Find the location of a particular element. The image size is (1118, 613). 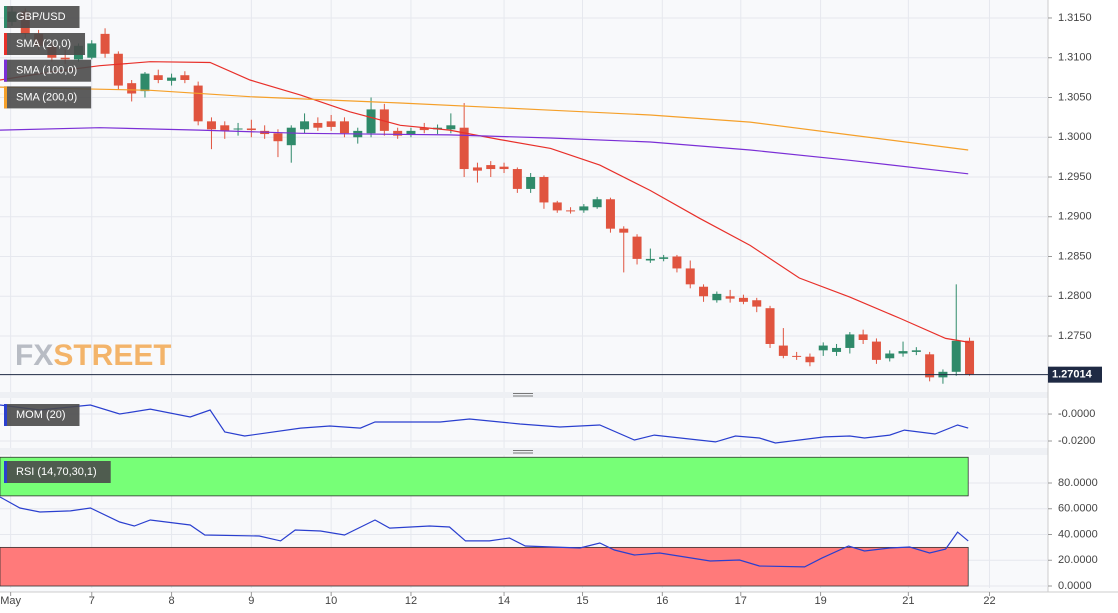

x-tick-label: 12 is located at coordinates (411, 601).